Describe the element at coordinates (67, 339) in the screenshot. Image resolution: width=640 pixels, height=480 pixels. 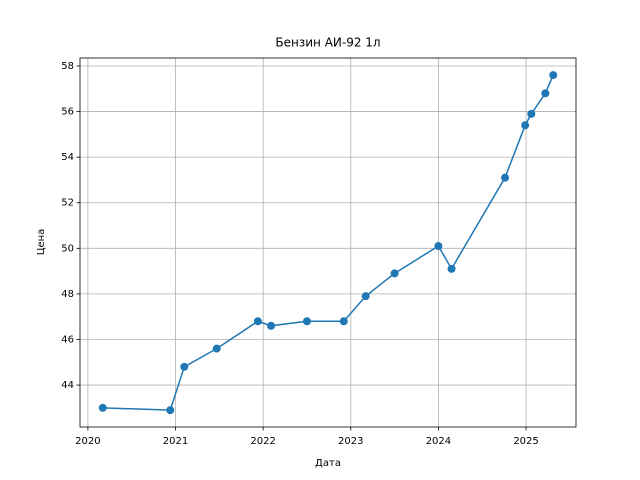
I see `y-tick-label: 46` at that location.